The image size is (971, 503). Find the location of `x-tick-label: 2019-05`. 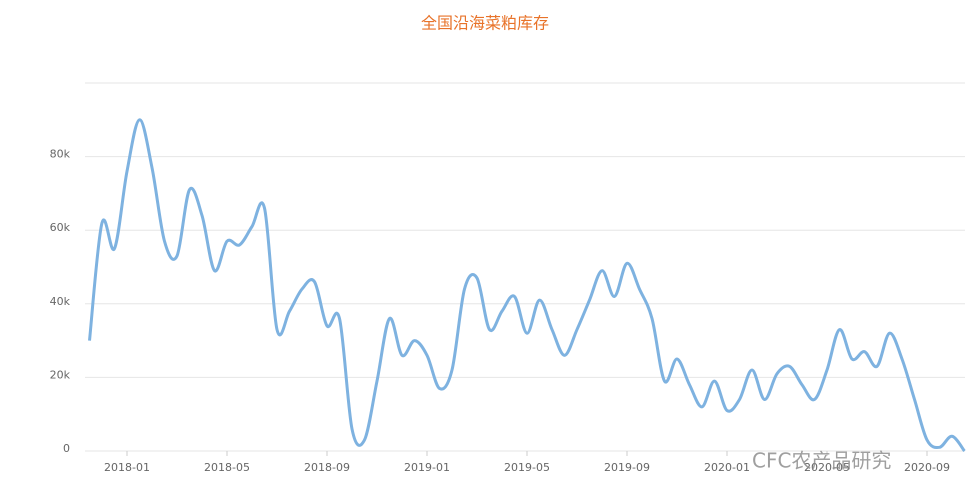

x-tick-label: 2019-05 is located at coordinates (527, 467).